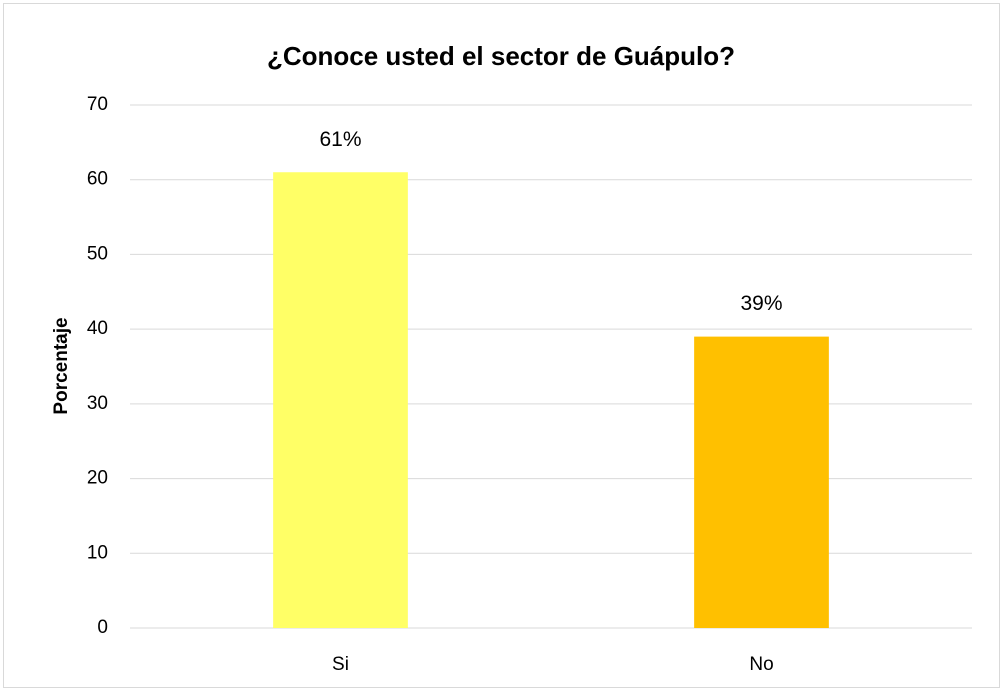 The width and height of the screenshot is (1003, 691). Describe the element at coordinates (102, 627) in the screenshot. I see `y-tick-label: 0` at that location.